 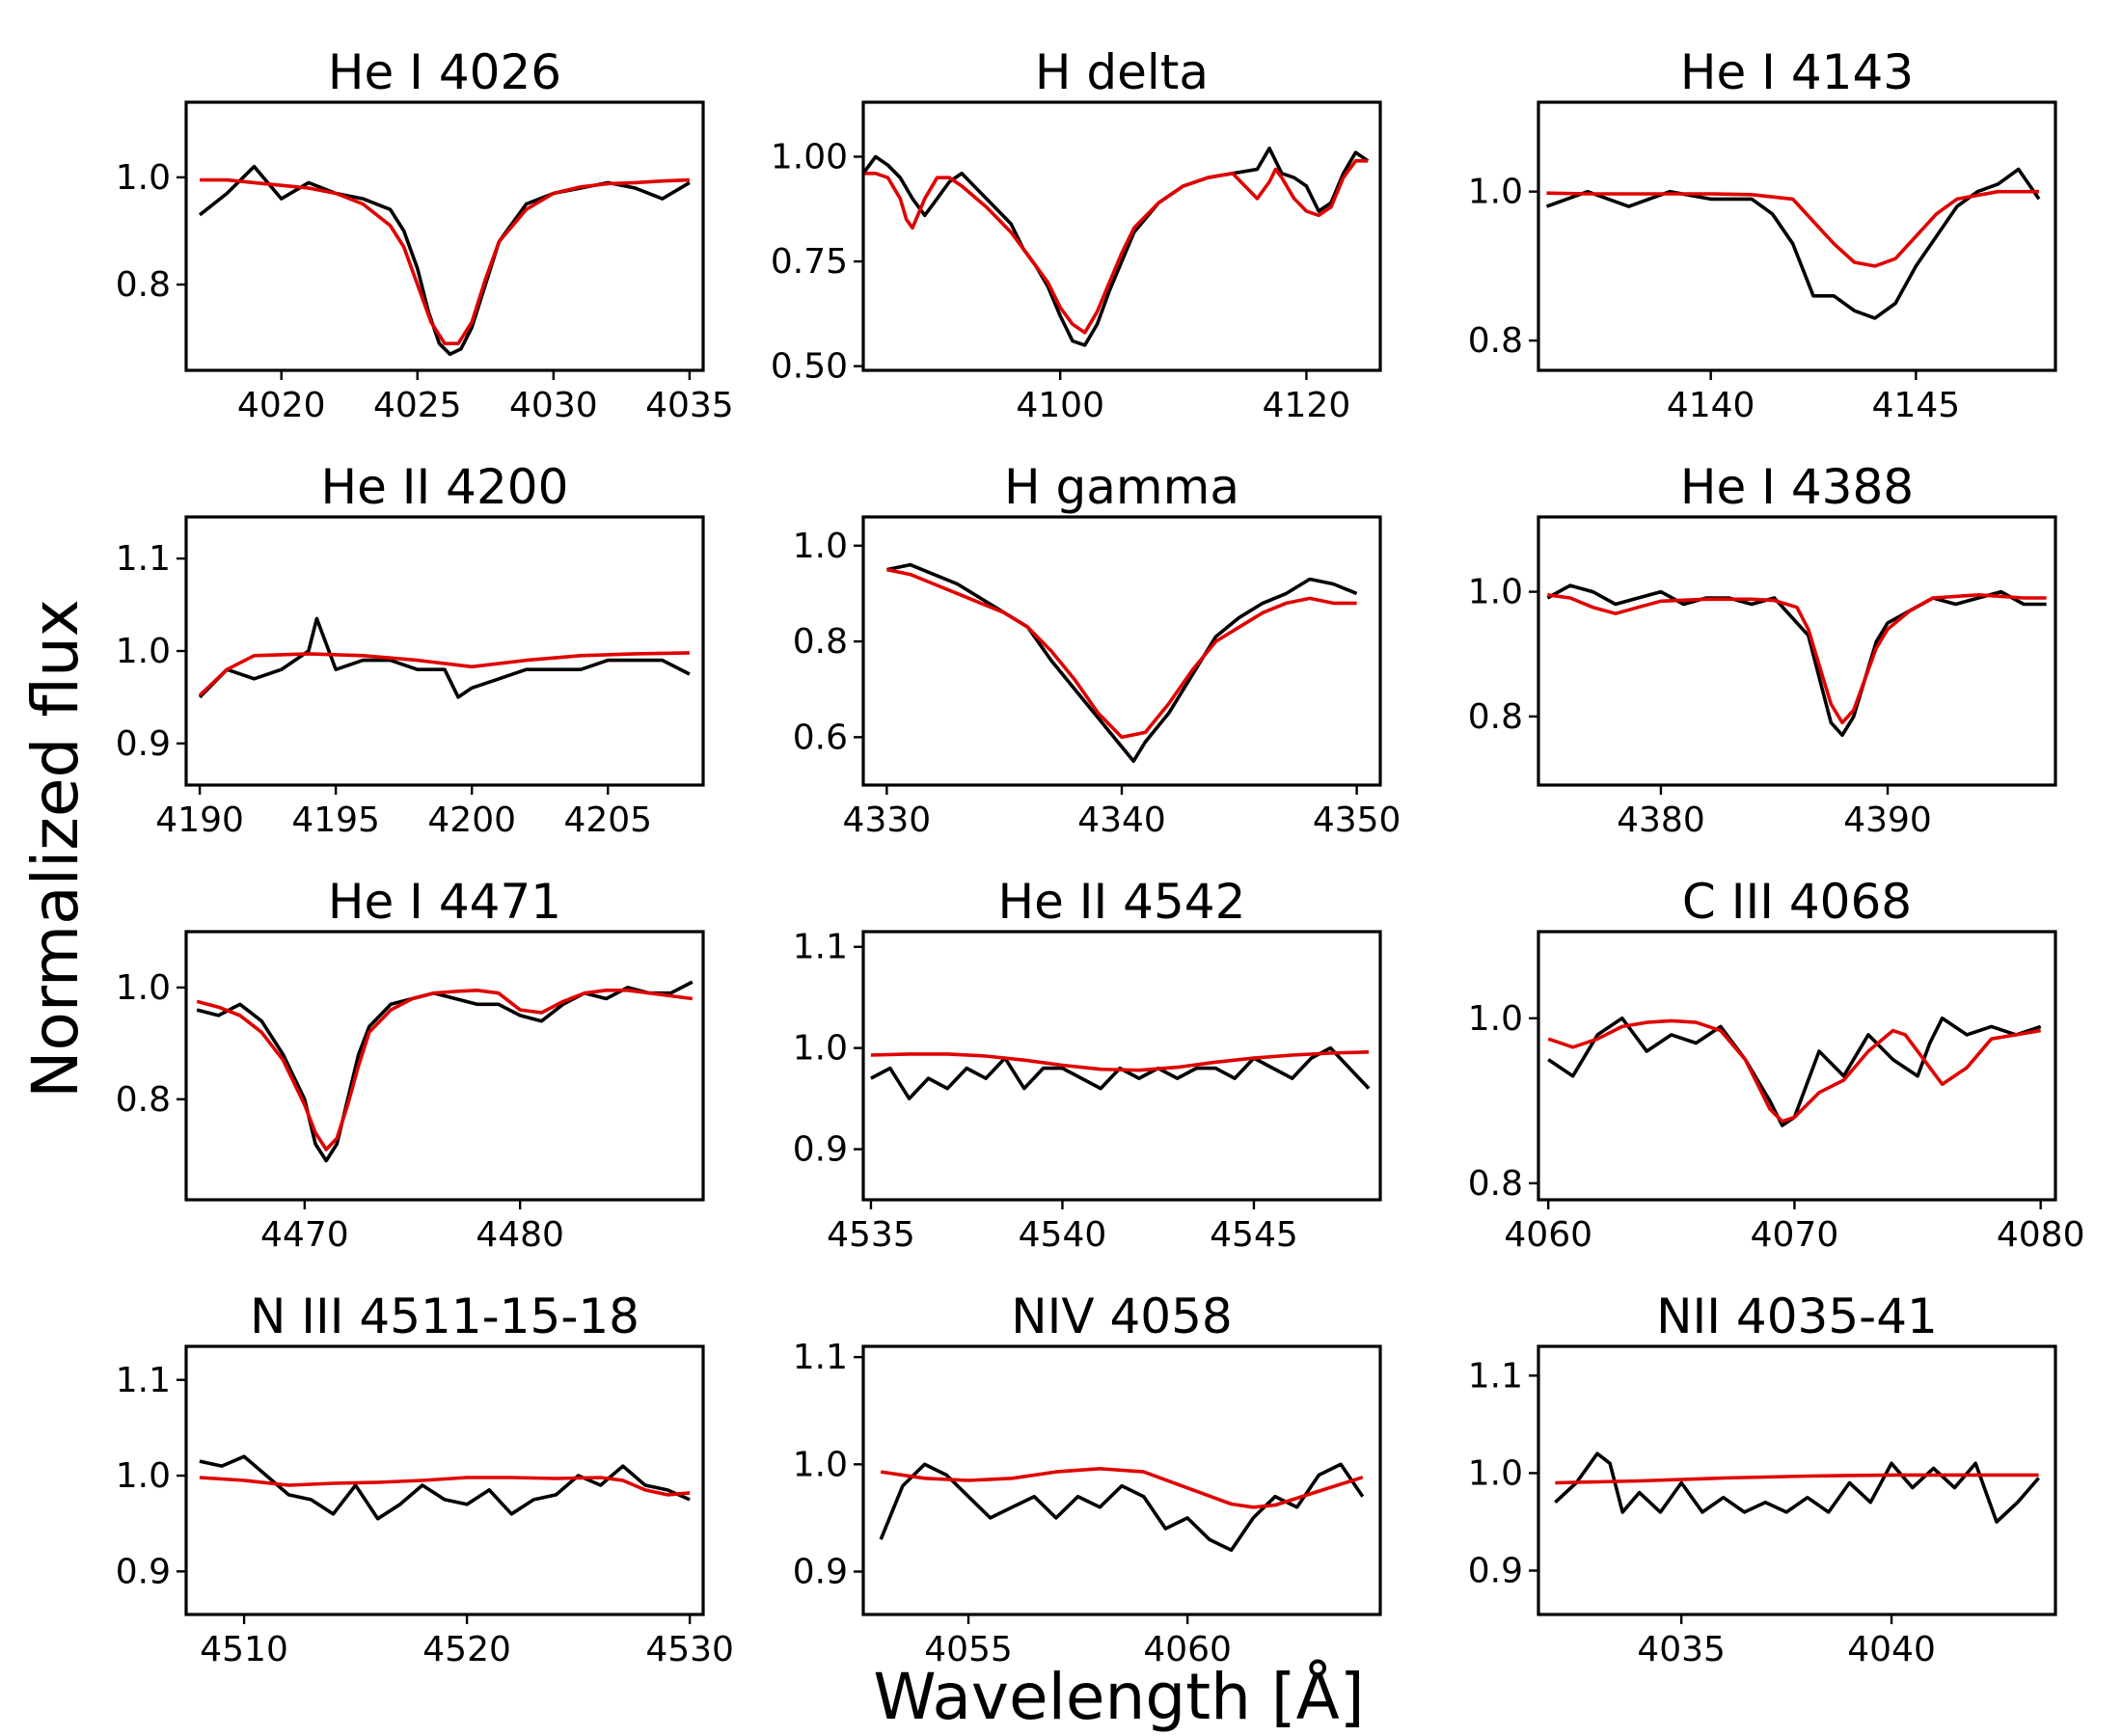 I want to click on y-tick-label: 0.75, so click(x=810, y=262).